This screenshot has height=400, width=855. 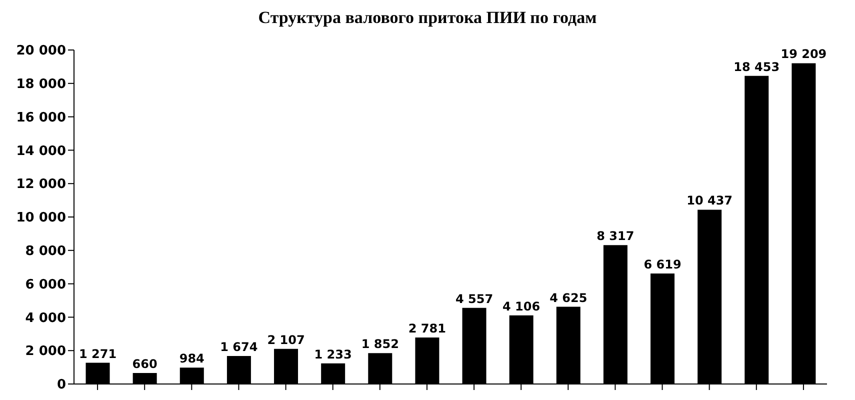 I want to click on y-tick-label: 6 000, so click(x=45, y=284).